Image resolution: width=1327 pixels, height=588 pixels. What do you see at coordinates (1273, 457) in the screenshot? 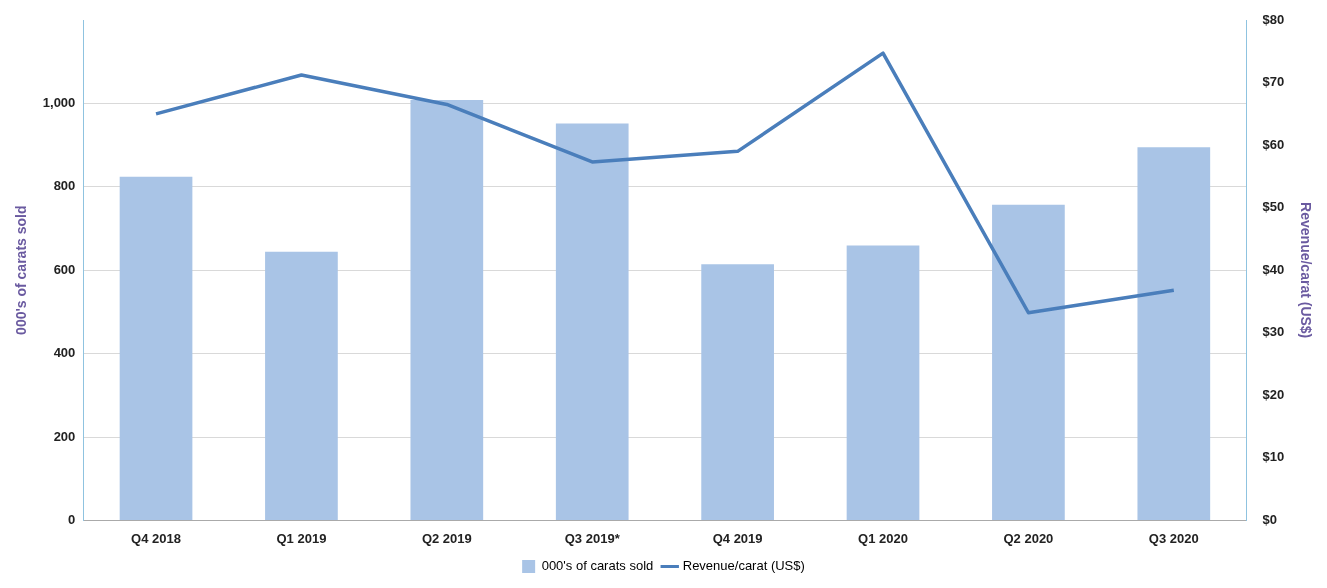
I see `y2-tick-label: $10` at bounding box center [1273, 457].